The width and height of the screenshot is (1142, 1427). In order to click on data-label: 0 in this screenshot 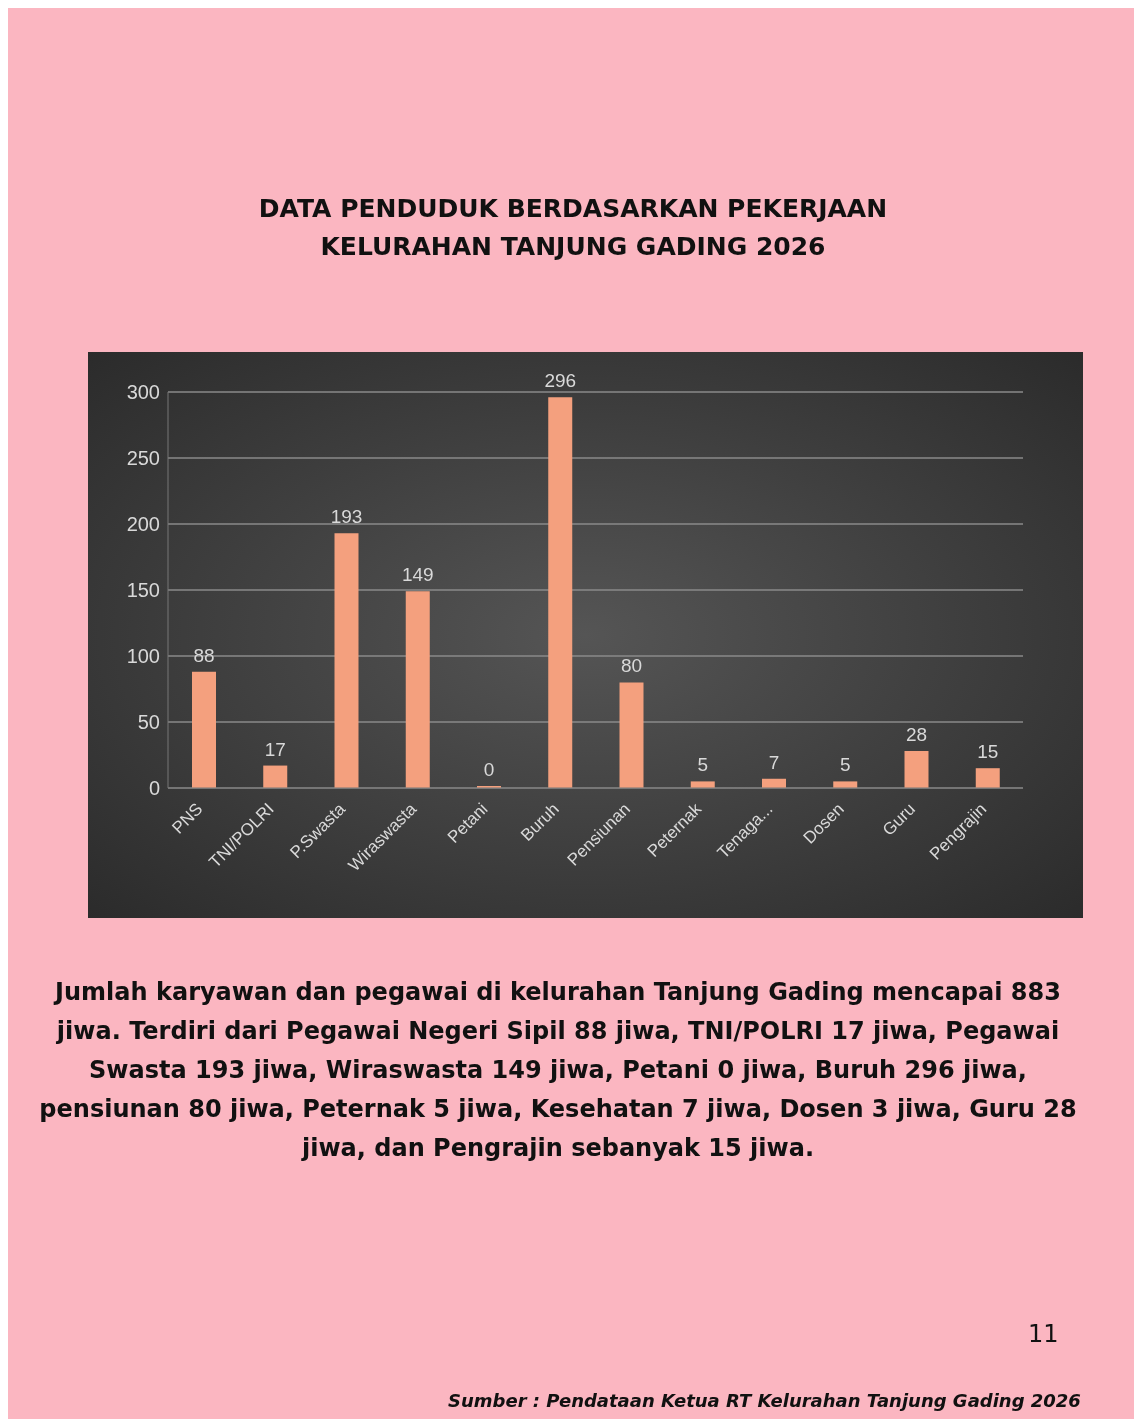, I will do `click(489, 769)`.